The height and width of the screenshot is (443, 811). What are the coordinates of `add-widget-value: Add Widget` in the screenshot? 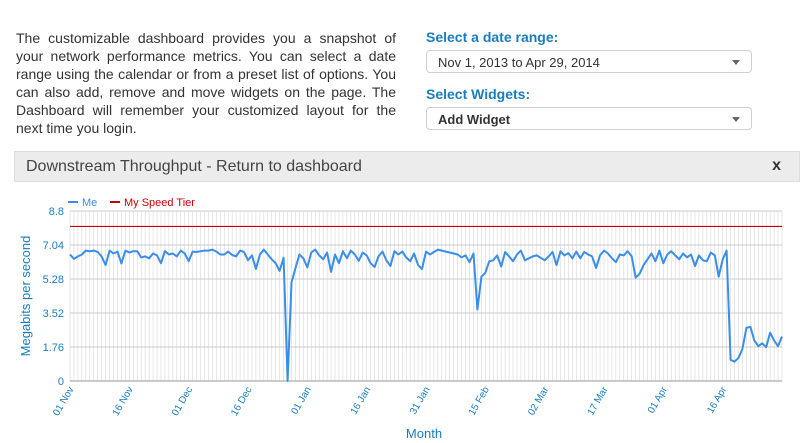 It's located at (474, 119).